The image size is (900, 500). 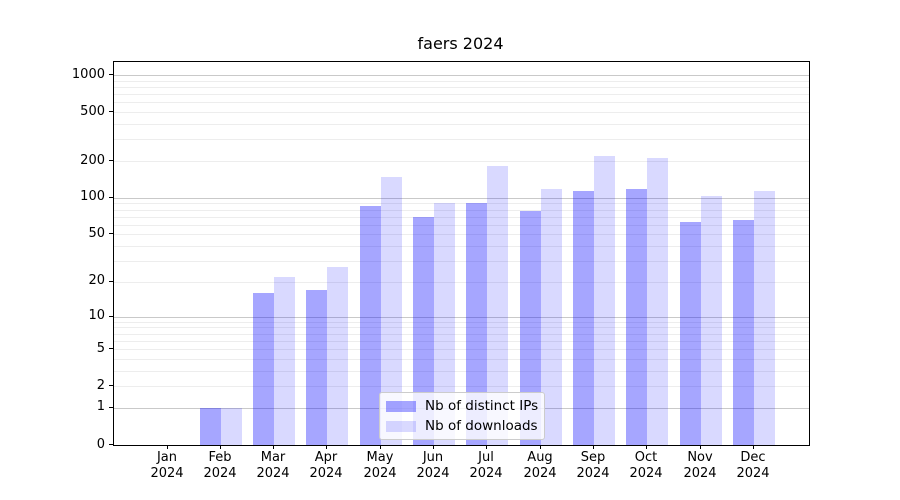 What do you see at coordinates (743, 332) in the screenshot?
I see `bar-distinct-ips-dec` at bounding box center [743, 332].